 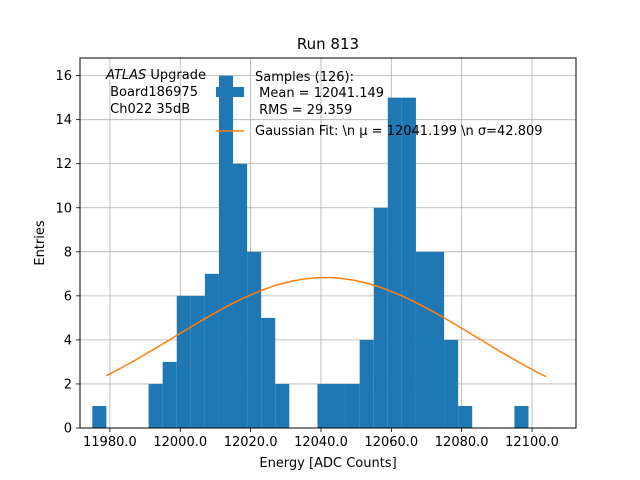 I want to click on y-axis-label: Entries, so click(x=40, y=243).